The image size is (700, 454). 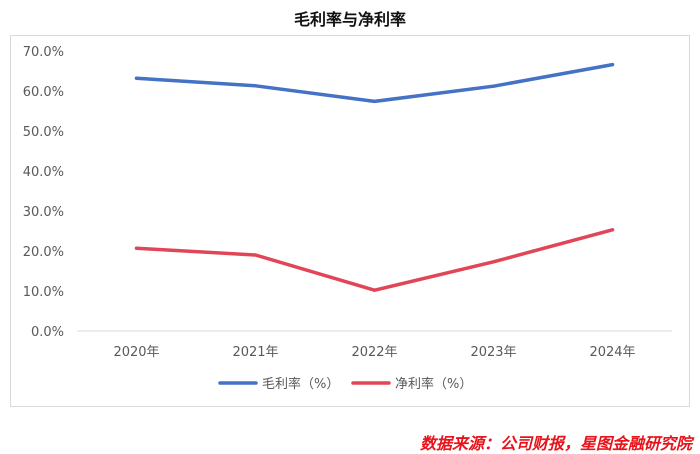 What do you see at coordinates (612, 352) in the screenshot?
I see `x-tick-label: 2024年` at bounding box center [612, 352].